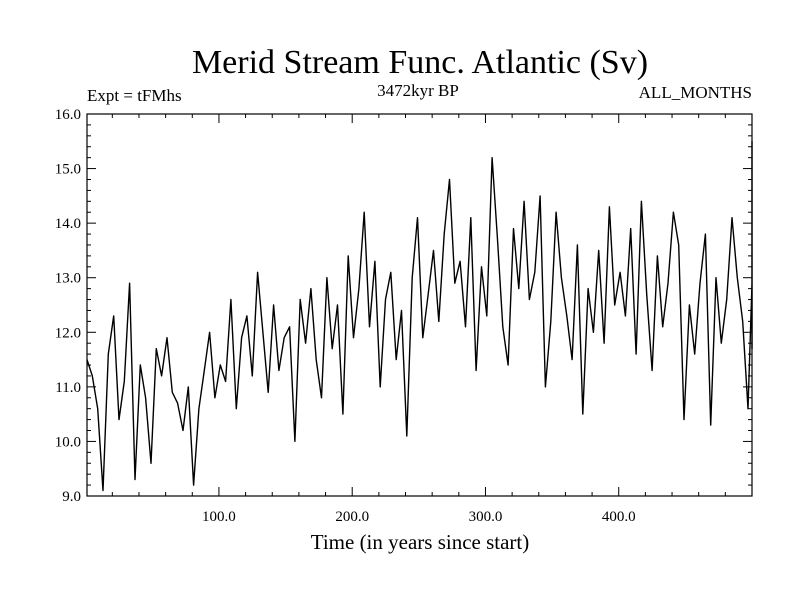  I want to click on y-tick-label: 13.0, so click(68, 279).